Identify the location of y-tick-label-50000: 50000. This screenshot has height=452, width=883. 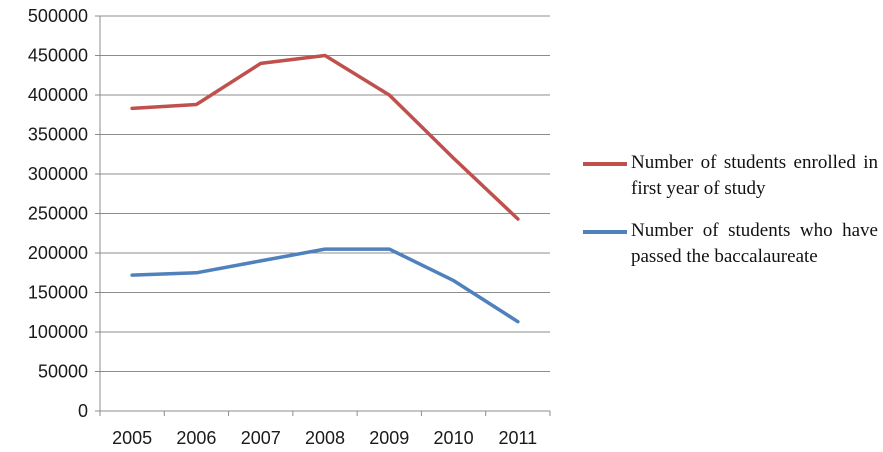
(63, 372).